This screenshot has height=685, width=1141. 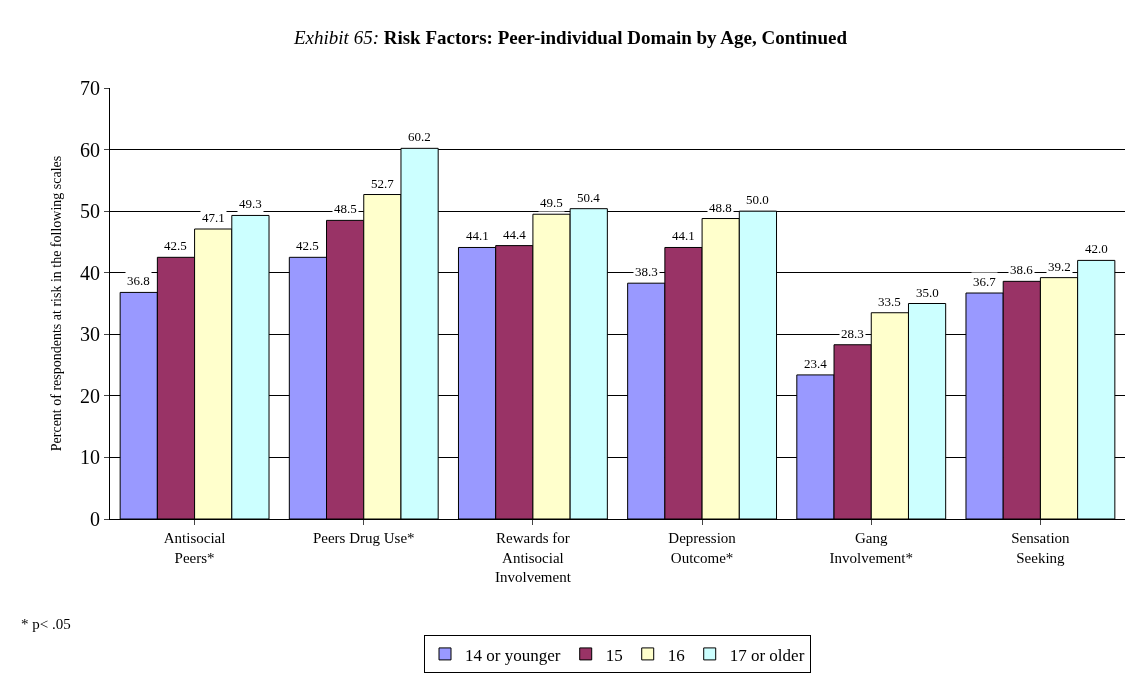 What do you see at coordinates (852, 333) in the screenshot?
I see `data-label: 28.3` at bounding box center [852, 333].